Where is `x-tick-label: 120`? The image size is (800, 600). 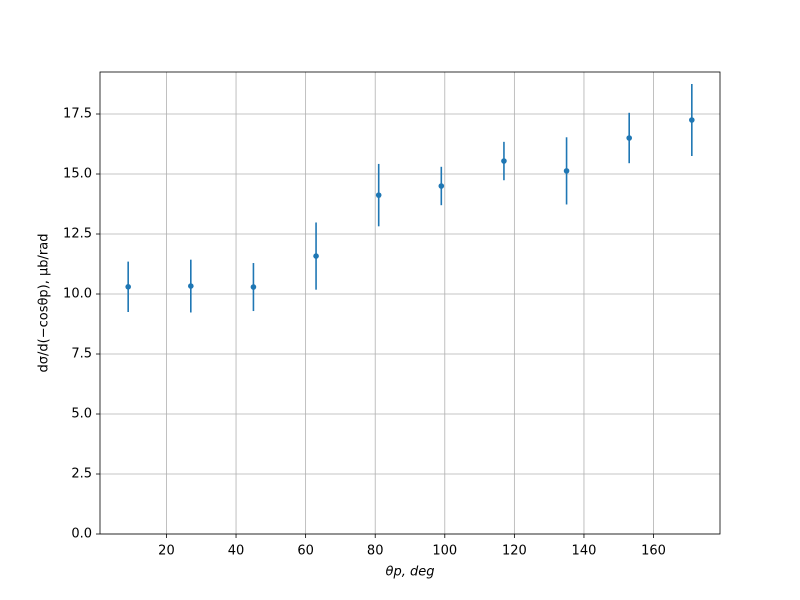
x-tick-label: 120 is located at coordinates (514, 551).